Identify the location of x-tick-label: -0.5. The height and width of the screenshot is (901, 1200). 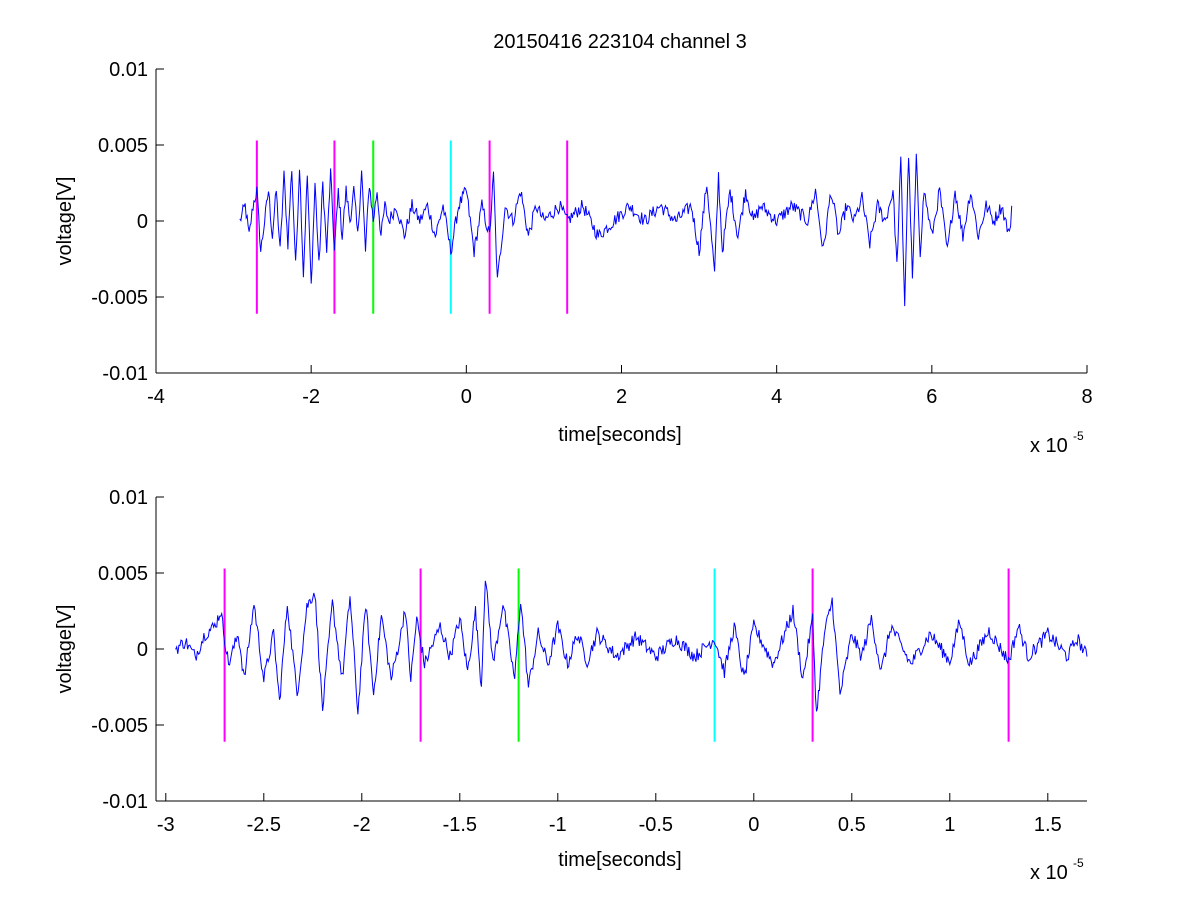
(656, 825).